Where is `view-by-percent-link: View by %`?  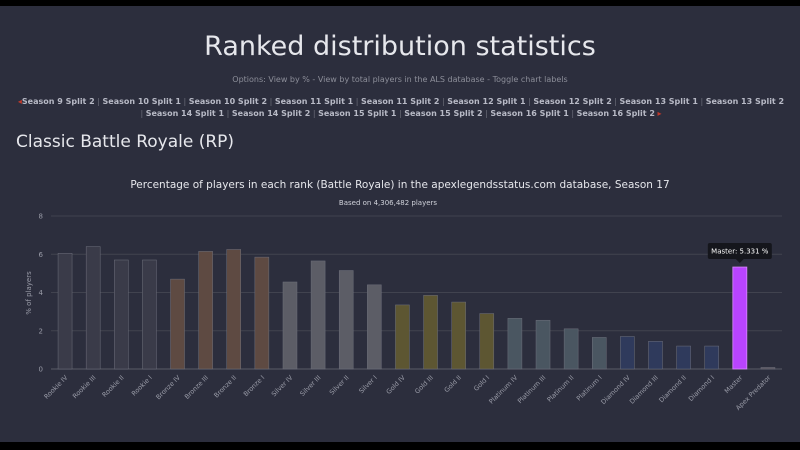
view-by-percent-link: View by % is located at coordinates (289, 79).